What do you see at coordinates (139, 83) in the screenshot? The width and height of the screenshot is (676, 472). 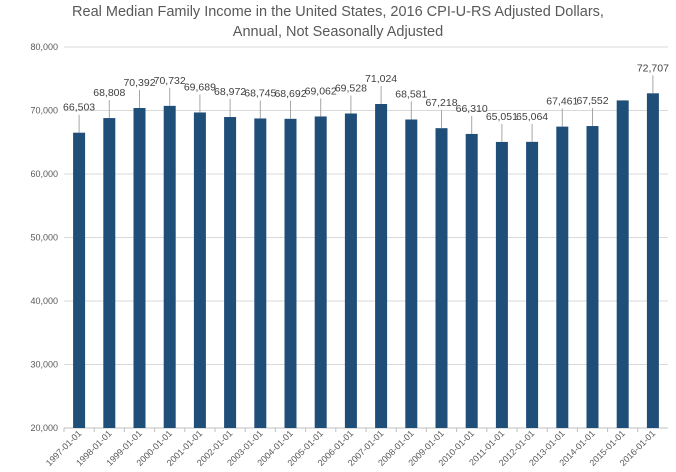 I see `data-label: 70,392` at bounding box center [139, 83].